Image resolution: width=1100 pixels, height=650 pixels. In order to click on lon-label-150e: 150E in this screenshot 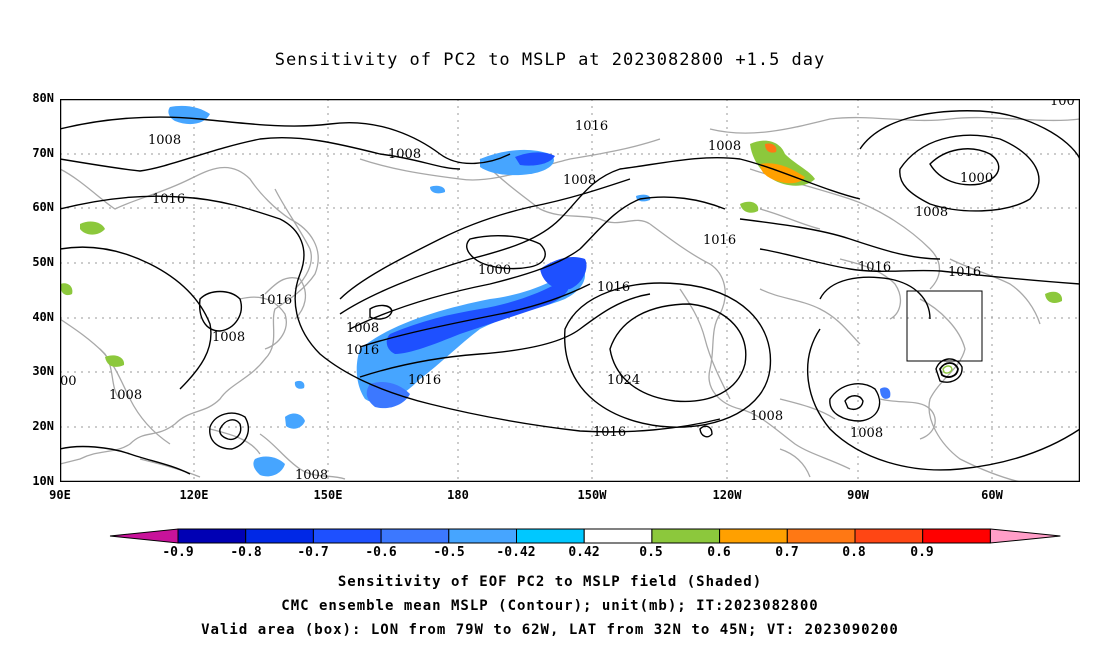, I will do `click(328, 495)`.